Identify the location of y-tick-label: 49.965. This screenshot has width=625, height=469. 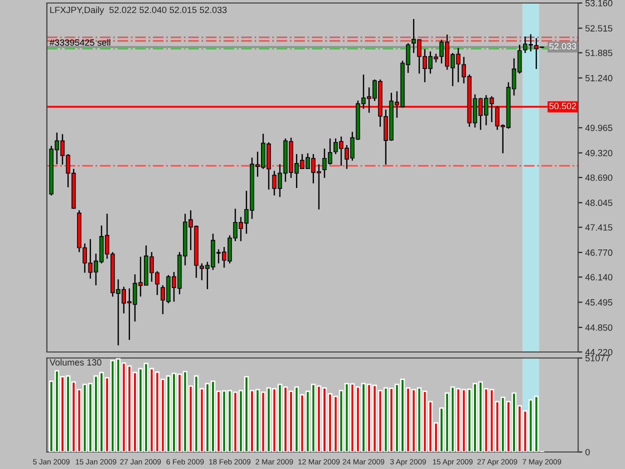
(598, 128).